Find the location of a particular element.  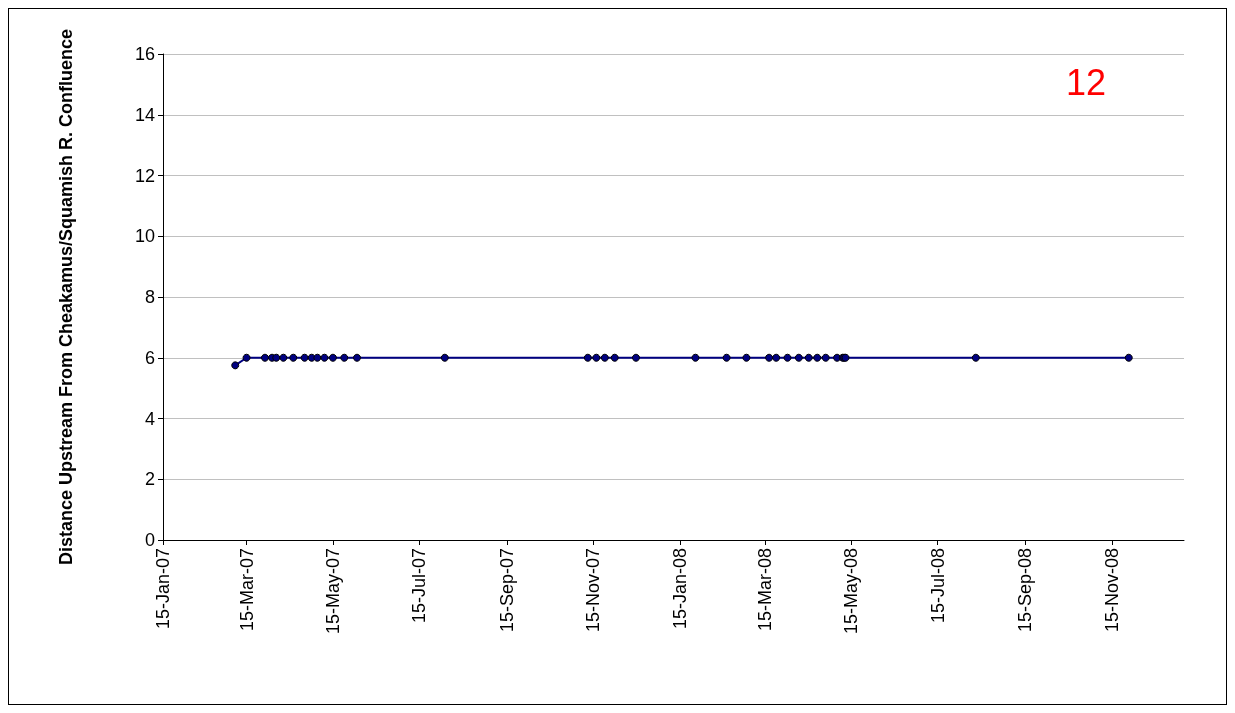

x-tick-label: 15-Nov-07 is located at coordinates (593, 590).